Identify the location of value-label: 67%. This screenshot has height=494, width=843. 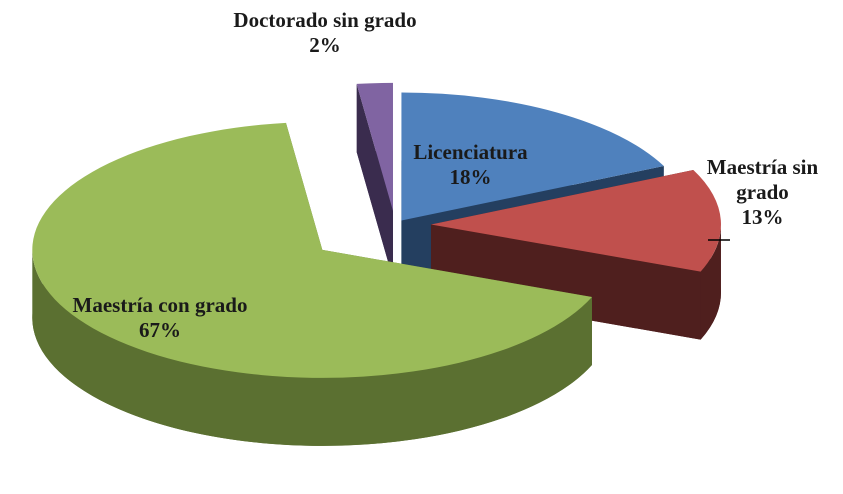
(160, 330).